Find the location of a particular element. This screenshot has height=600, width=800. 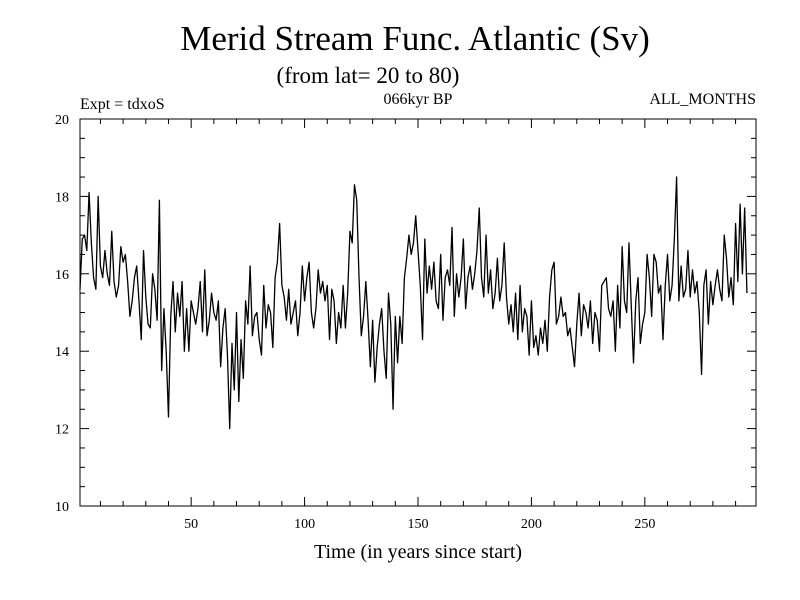

x-axis-label: Time (in years since start) is located at coordinates (418, 552).